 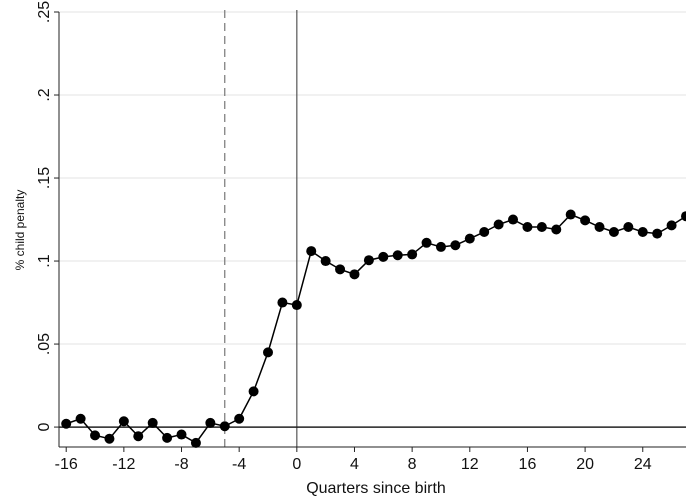 What do you see at coordinates (123, 464) in the screenshot?
I see `x-tick-label-1: -12` at bounding box center [123, 464].